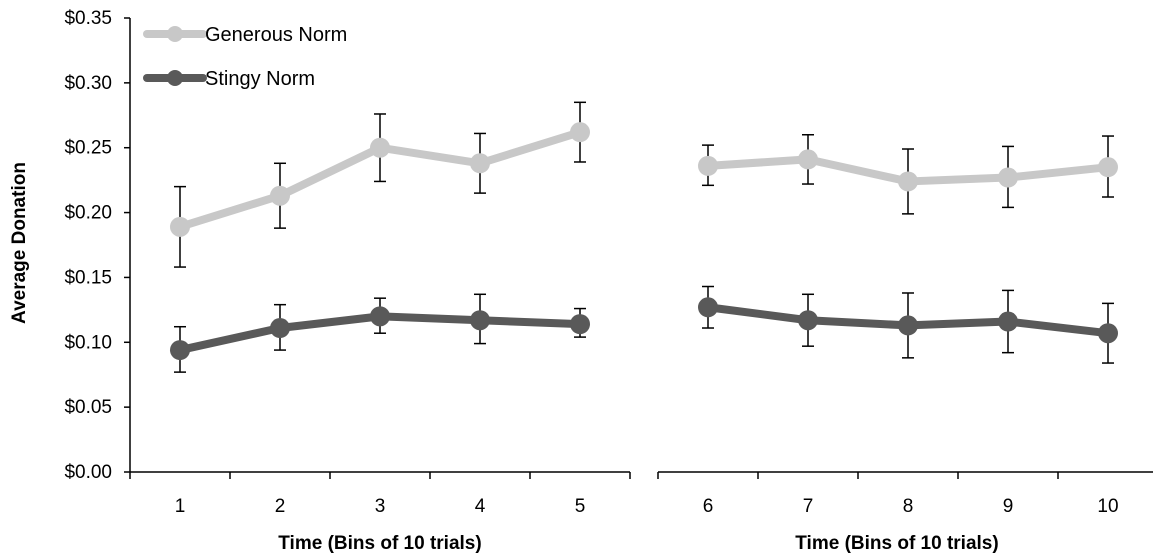  I want to click on y-tick-label: $0.00, so click(88, 472).